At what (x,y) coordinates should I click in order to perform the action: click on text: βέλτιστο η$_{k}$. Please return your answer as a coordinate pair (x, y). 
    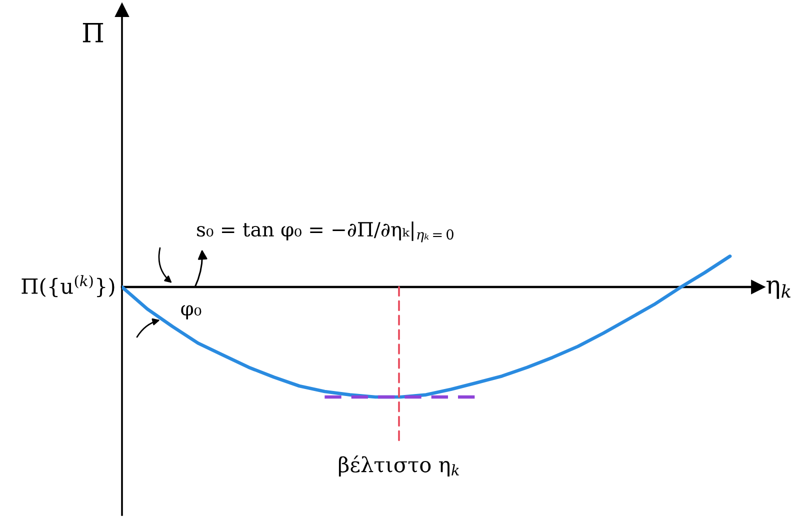
    Looking at the image, I should click on (398, 465).